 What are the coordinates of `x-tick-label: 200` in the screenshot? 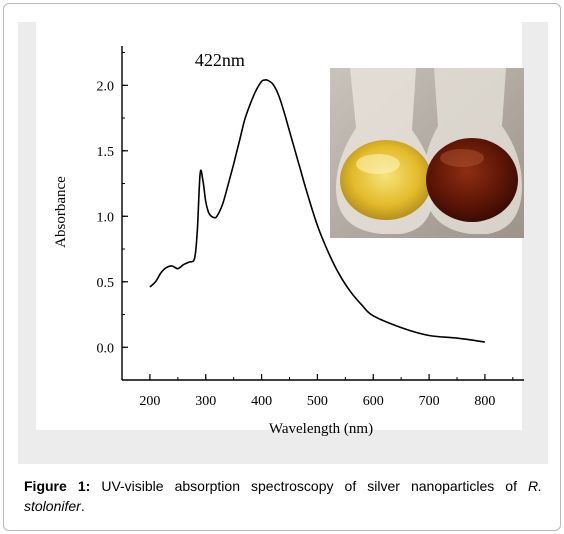 It's located at (149, 401).